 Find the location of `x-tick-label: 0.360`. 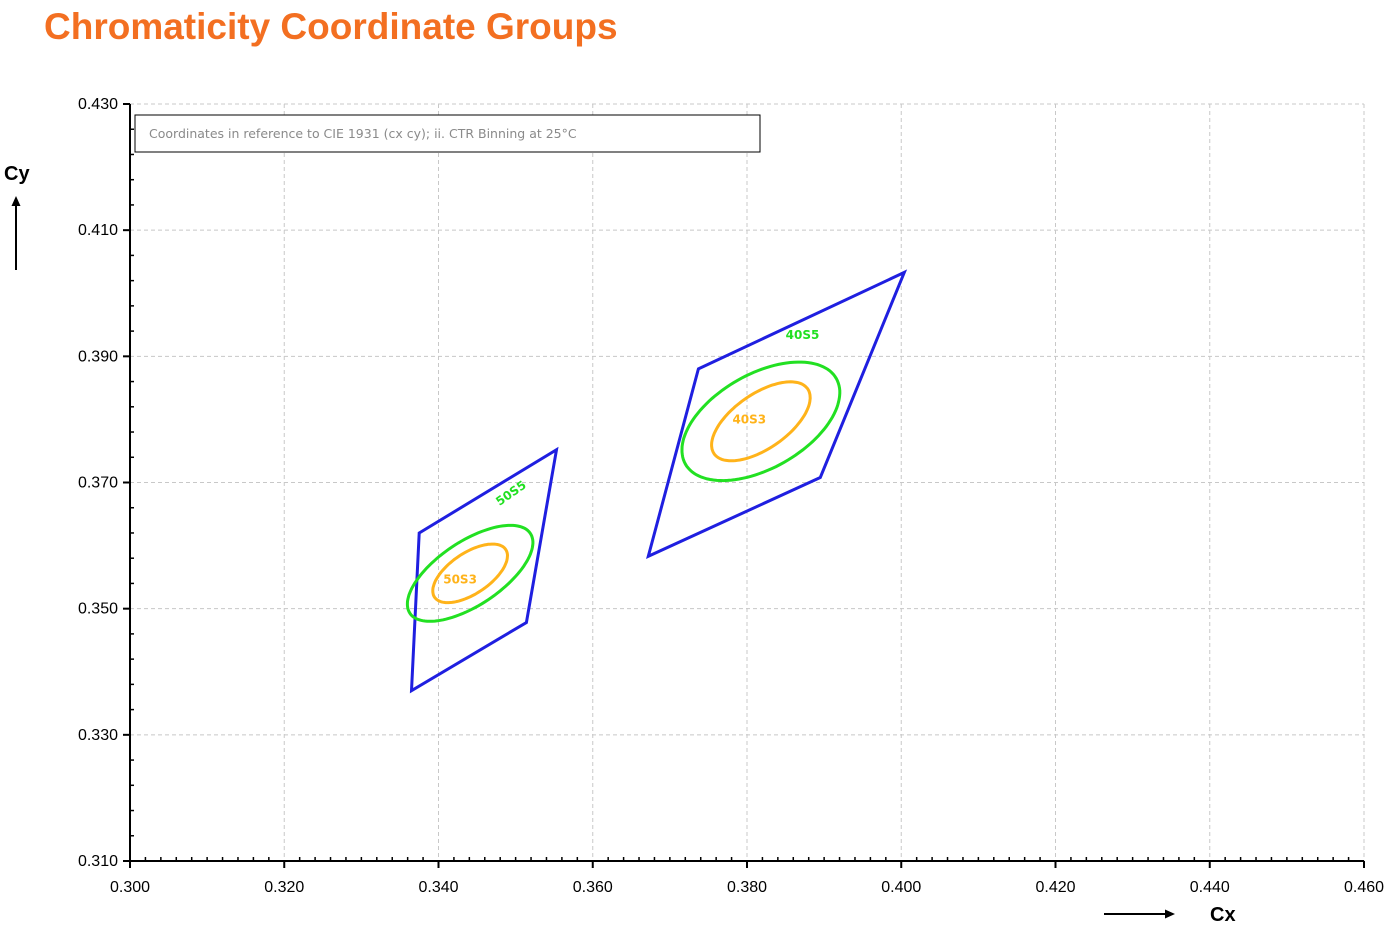

x-tick-label: 0.360 is located at coordinates (593, 887).